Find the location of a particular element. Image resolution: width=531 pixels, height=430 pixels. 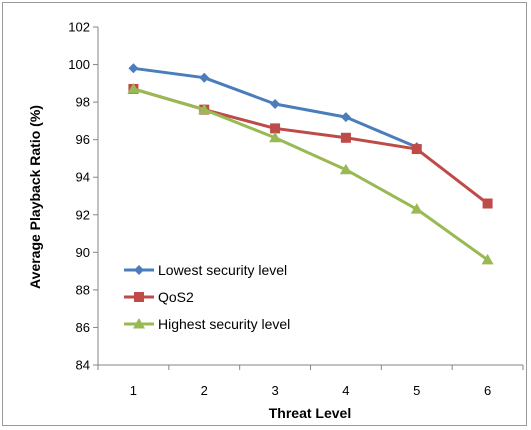

x-tick-label: 5 is located at coordinates (416, 390).